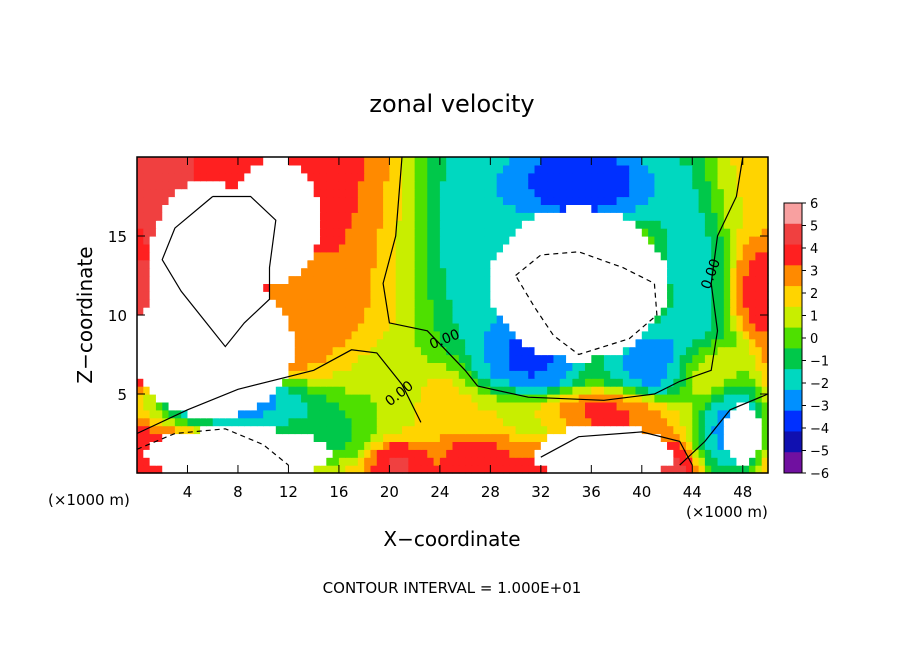 The width and height of the screenshot is (904, 654). I want to click on colorbar-tick-label: −4, so click(819, 429).